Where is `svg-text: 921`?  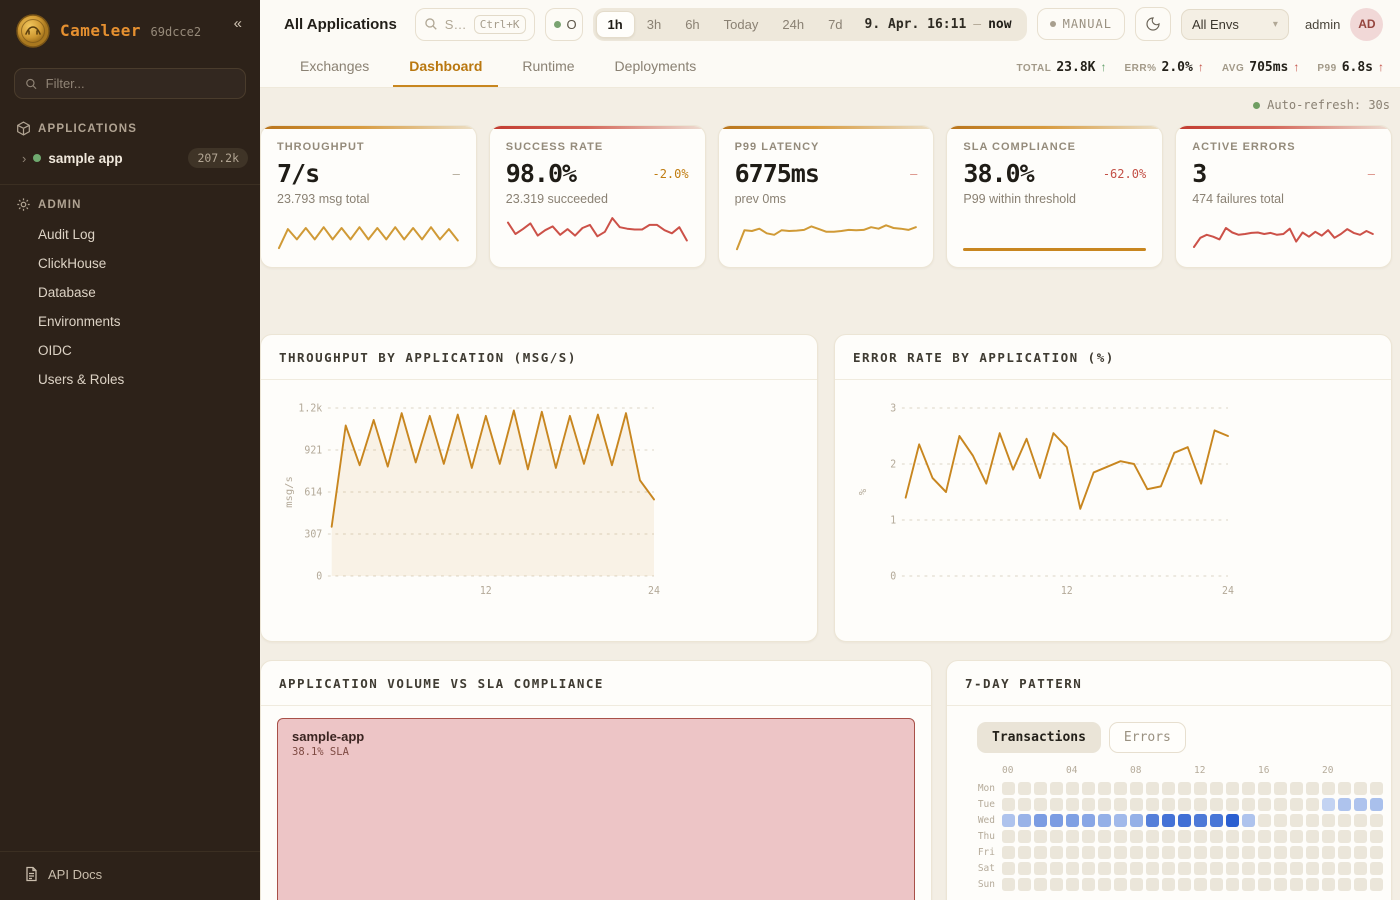
svg-text: 921 is located at coordinates (313, 450).